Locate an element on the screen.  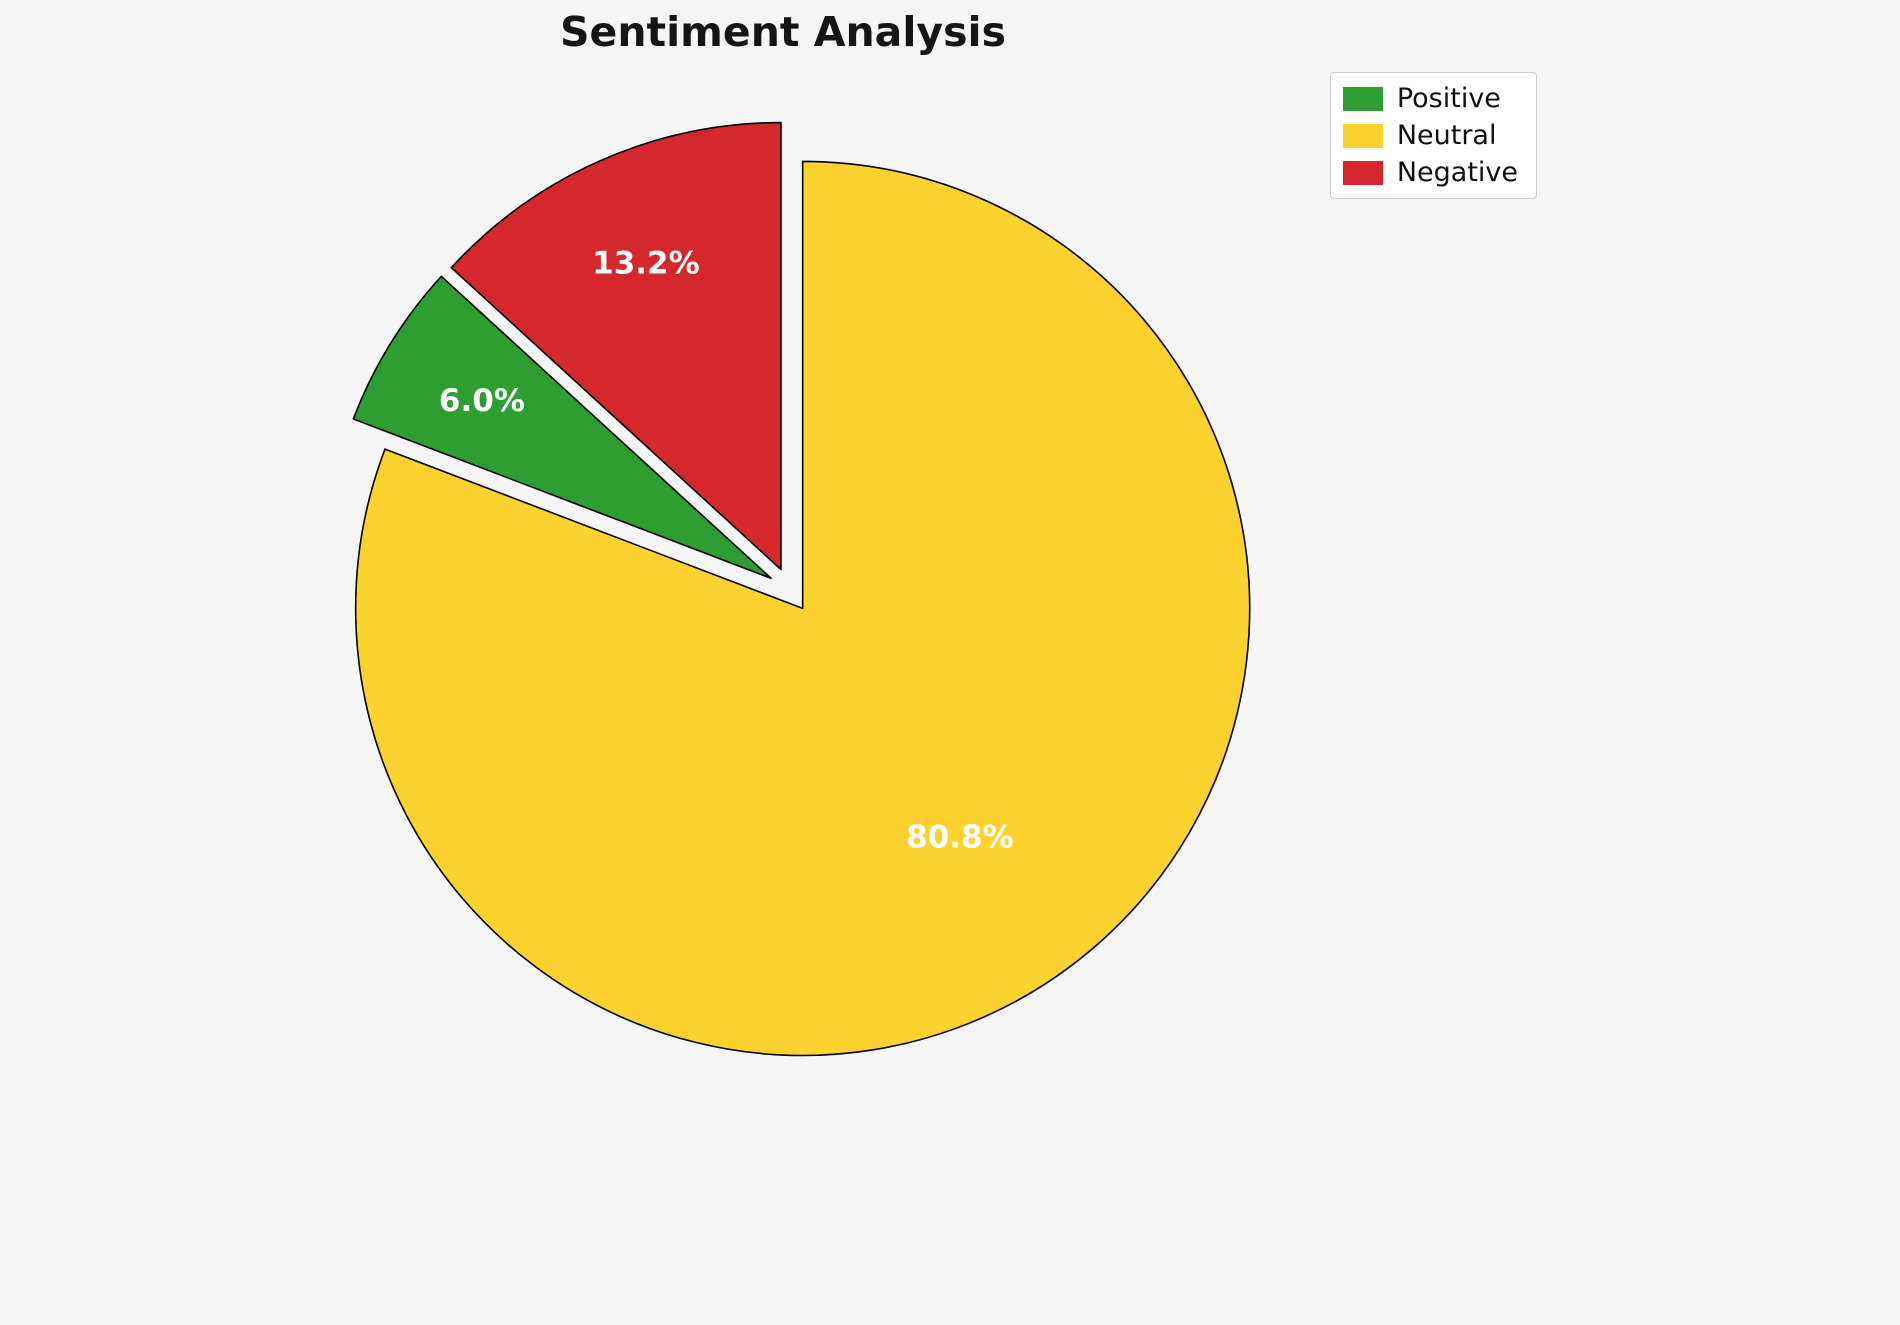
legend: Positive Neutral Negative is located at coordinates (1433, 135).